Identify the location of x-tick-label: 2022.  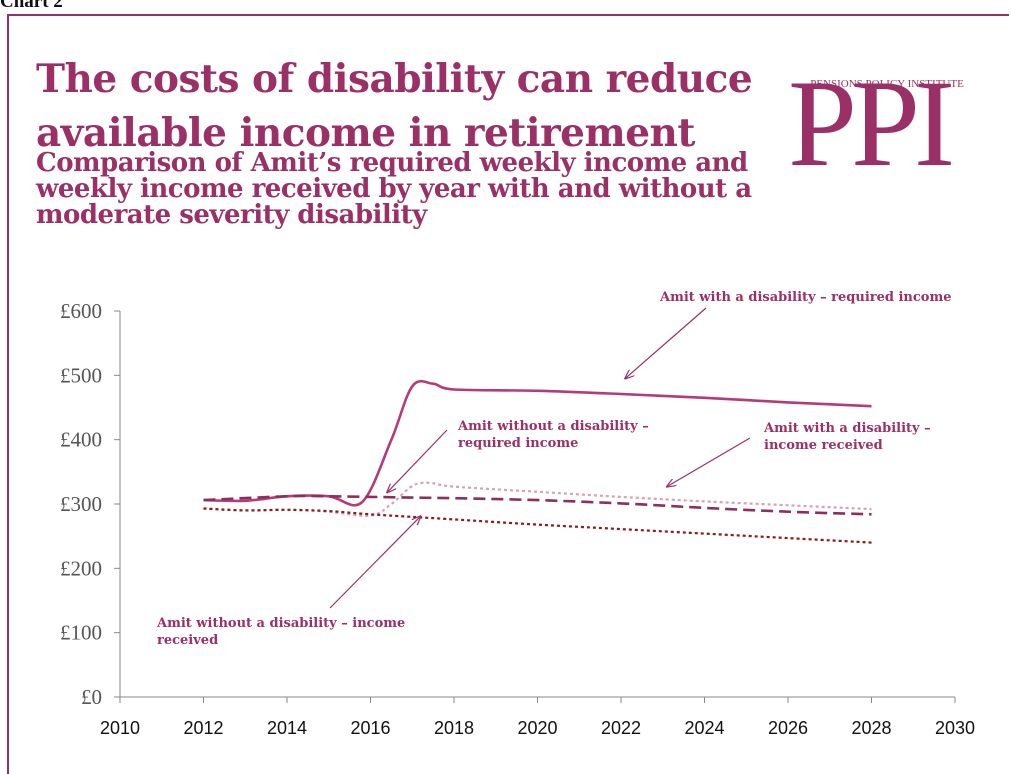
(621, 728).